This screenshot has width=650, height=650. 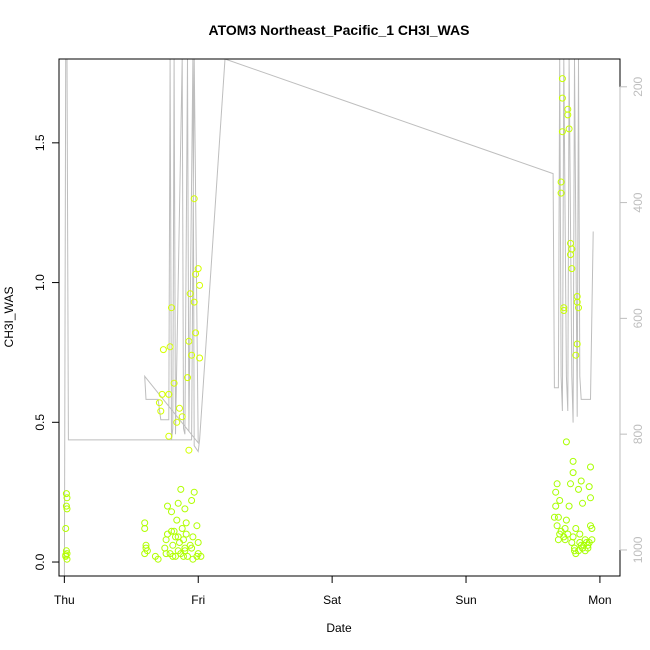 What do you see at coordinates (40, 561) in the screenshot?
I see `y-tick-label: 0.0` at bounding box center [40, 561].